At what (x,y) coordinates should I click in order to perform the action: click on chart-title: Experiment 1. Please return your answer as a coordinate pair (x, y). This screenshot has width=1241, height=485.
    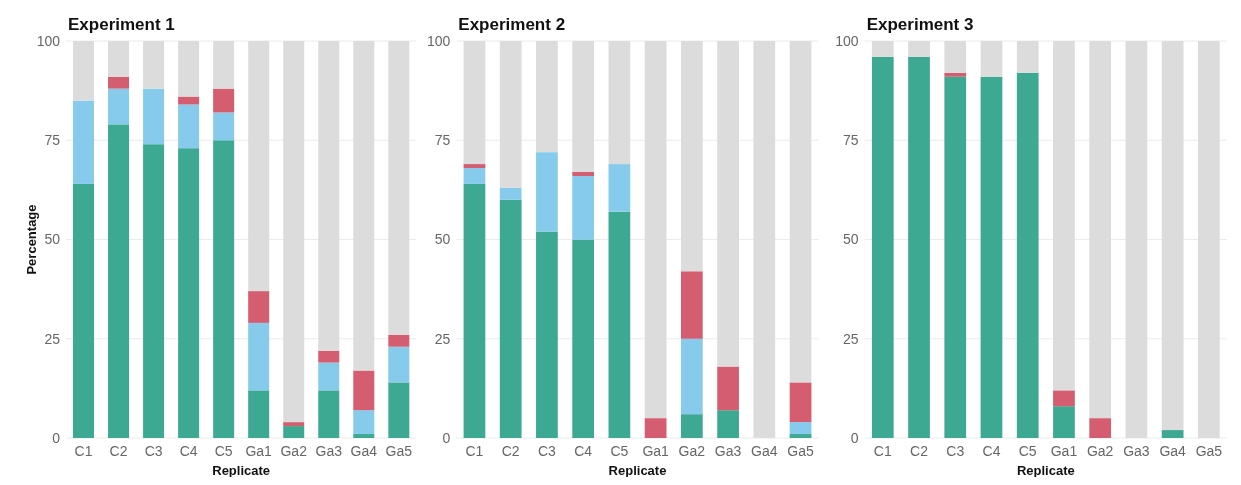
    Looking at the image, I should click on (121, 24).